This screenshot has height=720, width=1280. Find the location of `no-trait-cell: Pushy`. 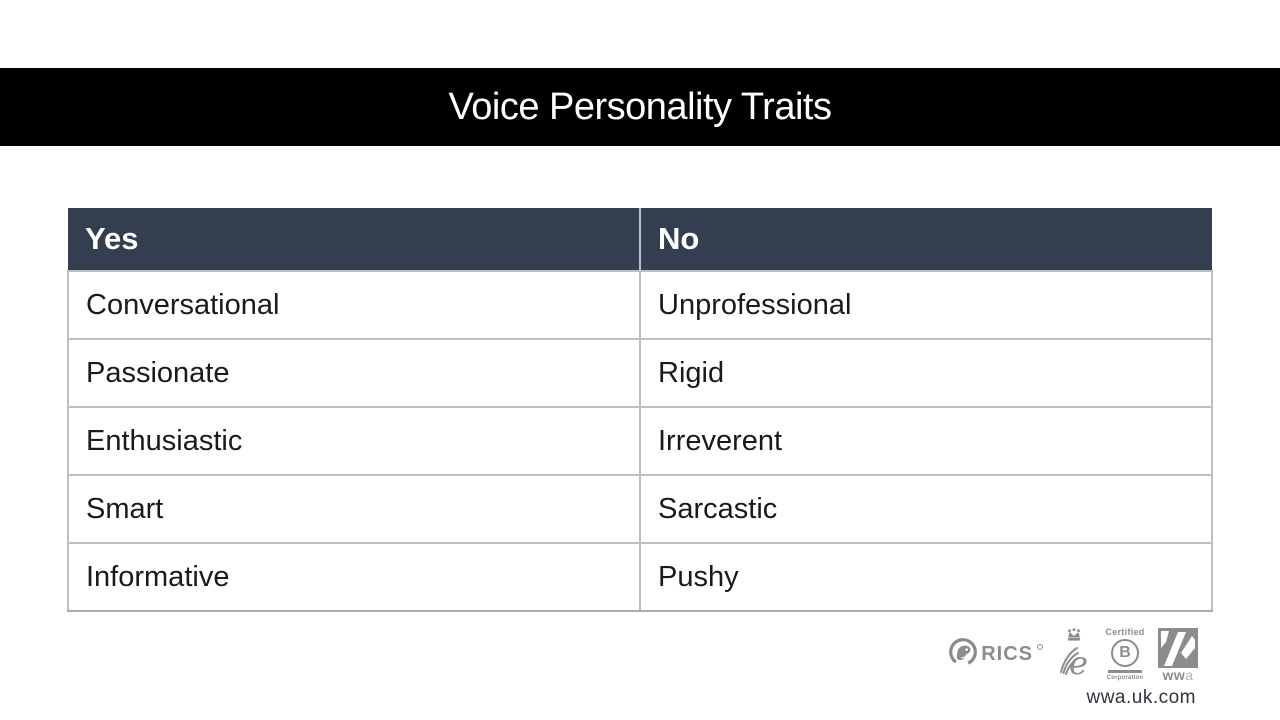

no-trait-cell: Pushy is located at coordinates (926, 577).